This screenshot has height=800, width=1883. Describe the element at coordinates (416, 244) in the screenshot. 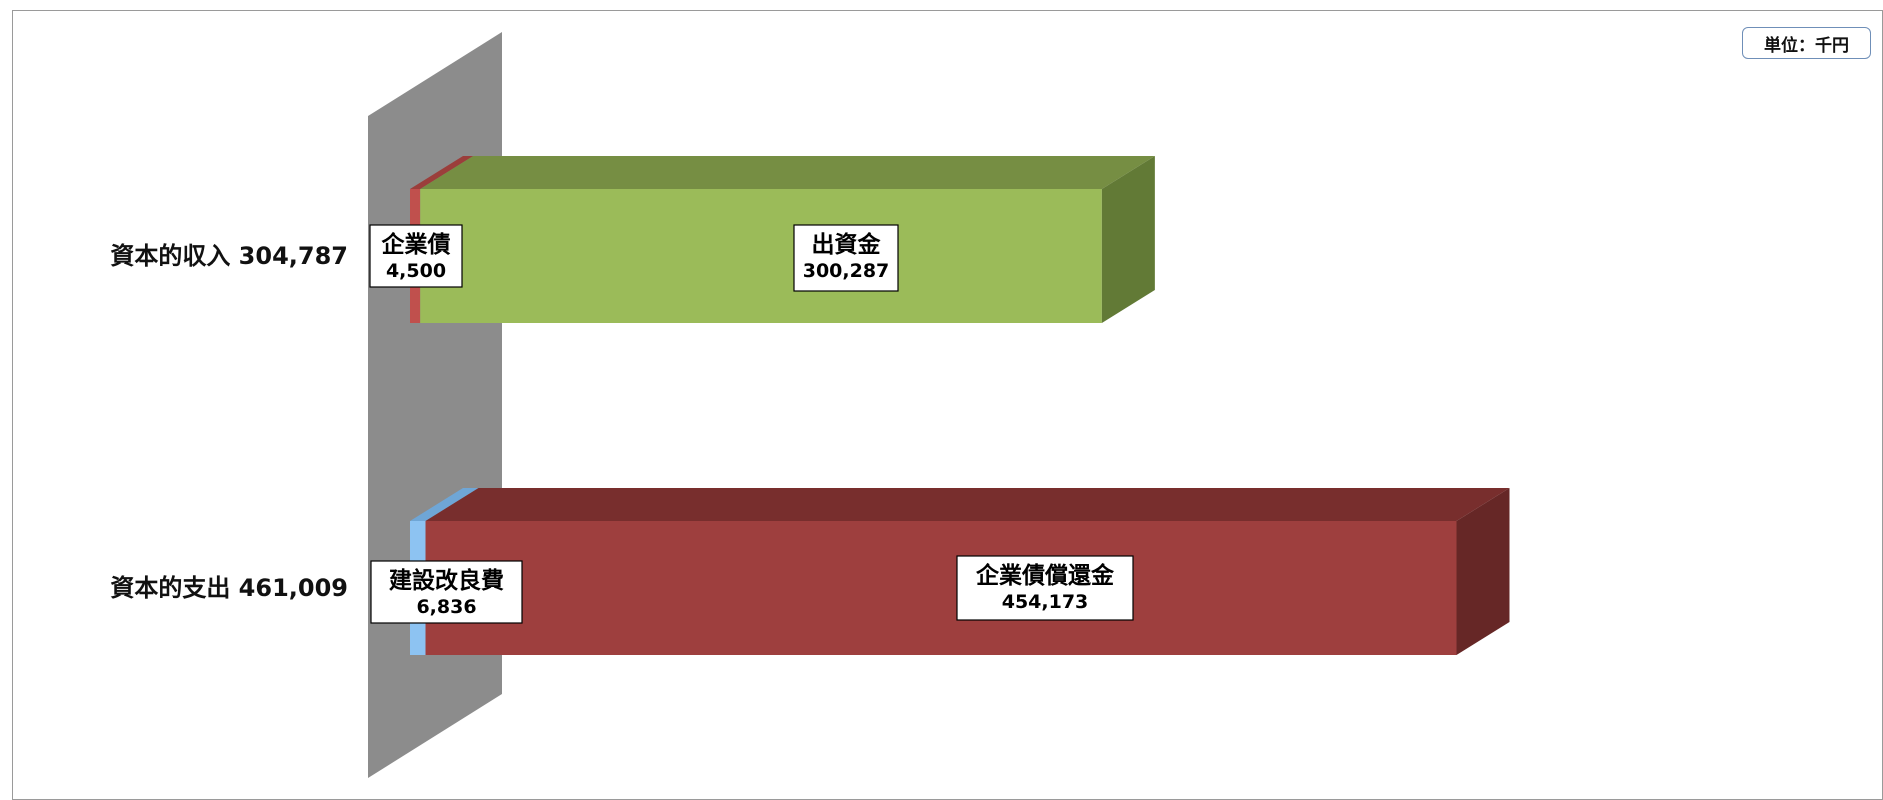

I see `data-label-name: 企業債` at that location.